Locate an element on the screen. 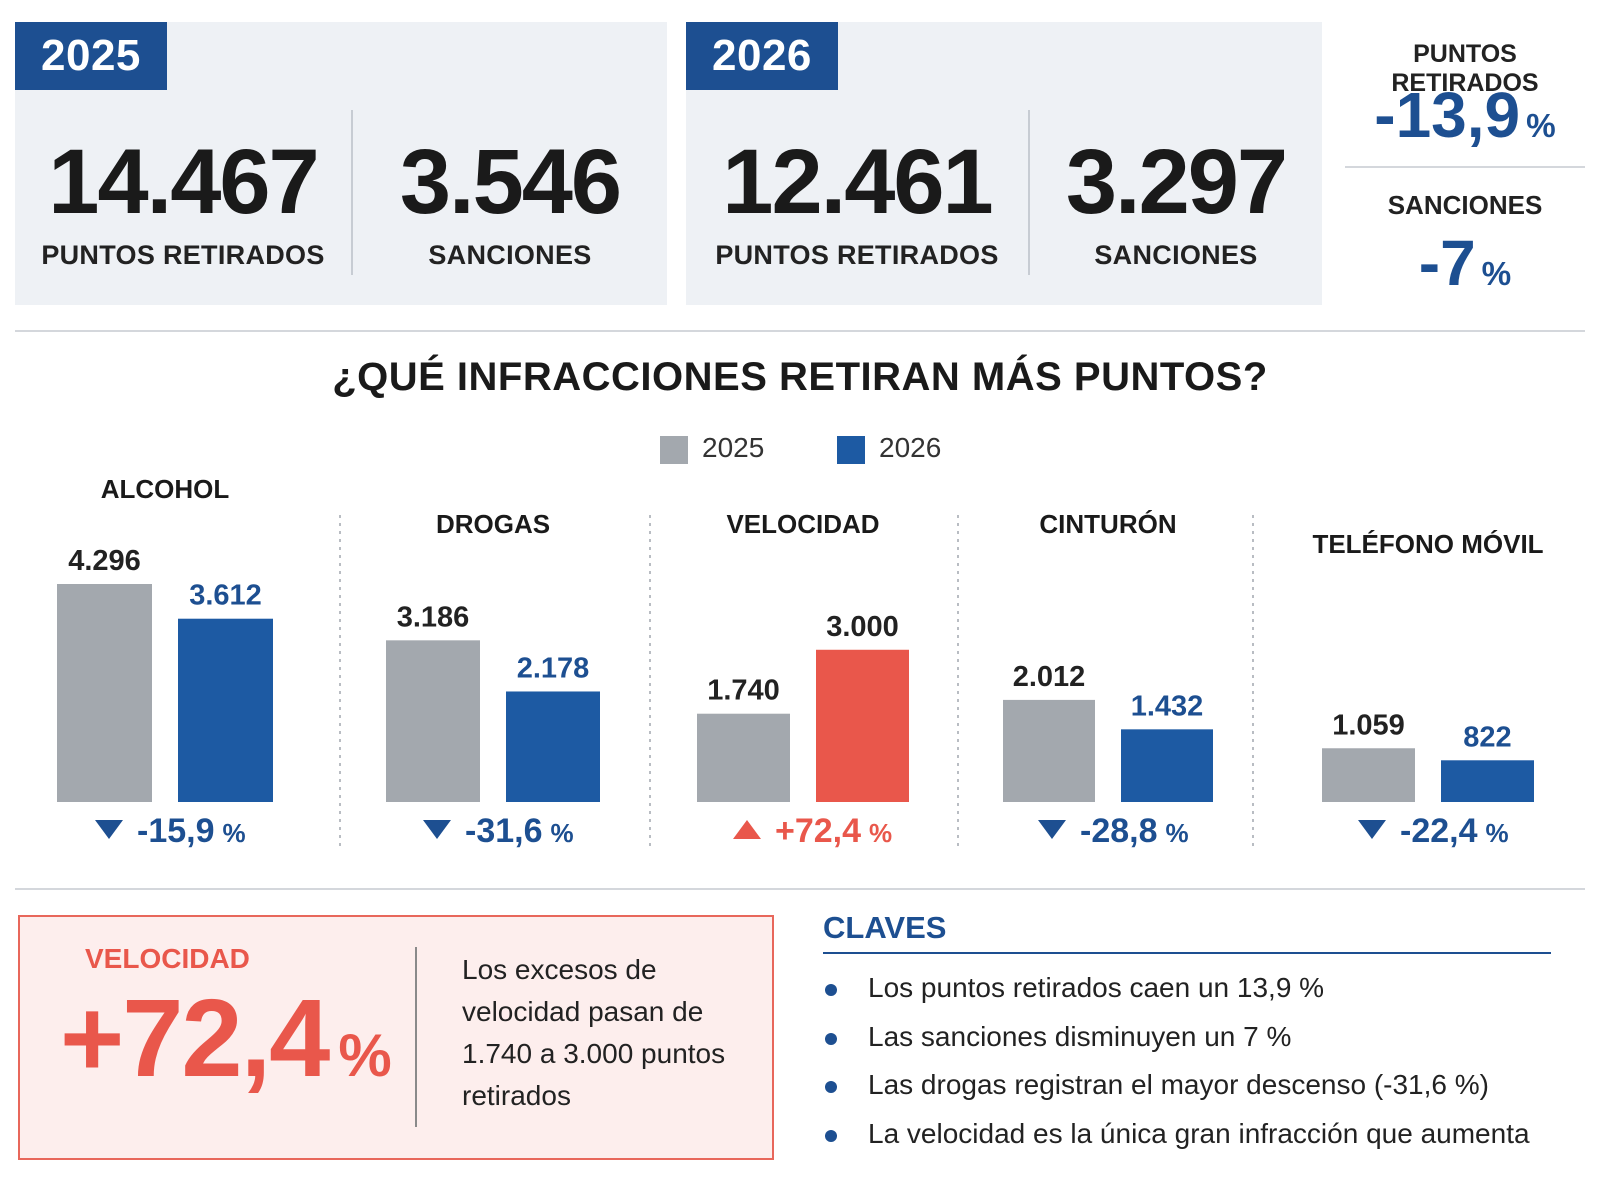  bar-value-label: 1.432 is located at coordinates (1167, 706).